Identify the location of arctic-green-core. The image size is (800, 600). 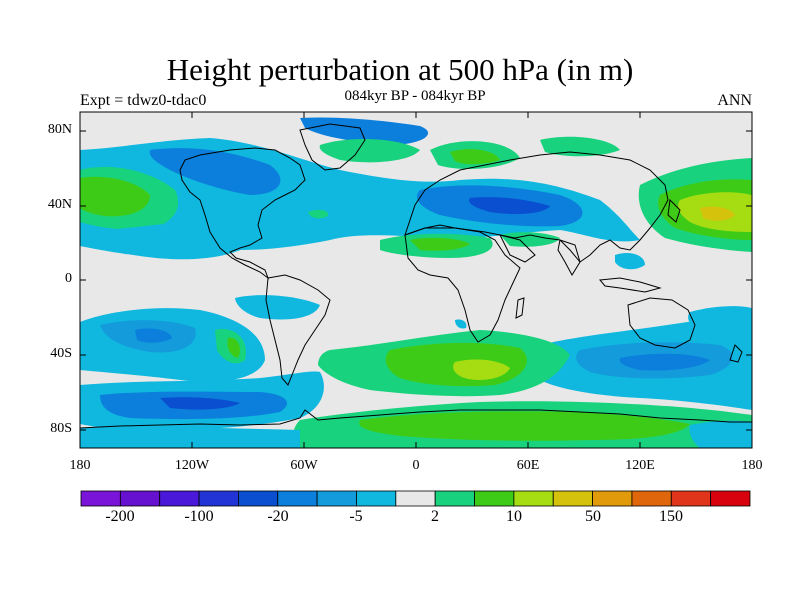
(475, 157).